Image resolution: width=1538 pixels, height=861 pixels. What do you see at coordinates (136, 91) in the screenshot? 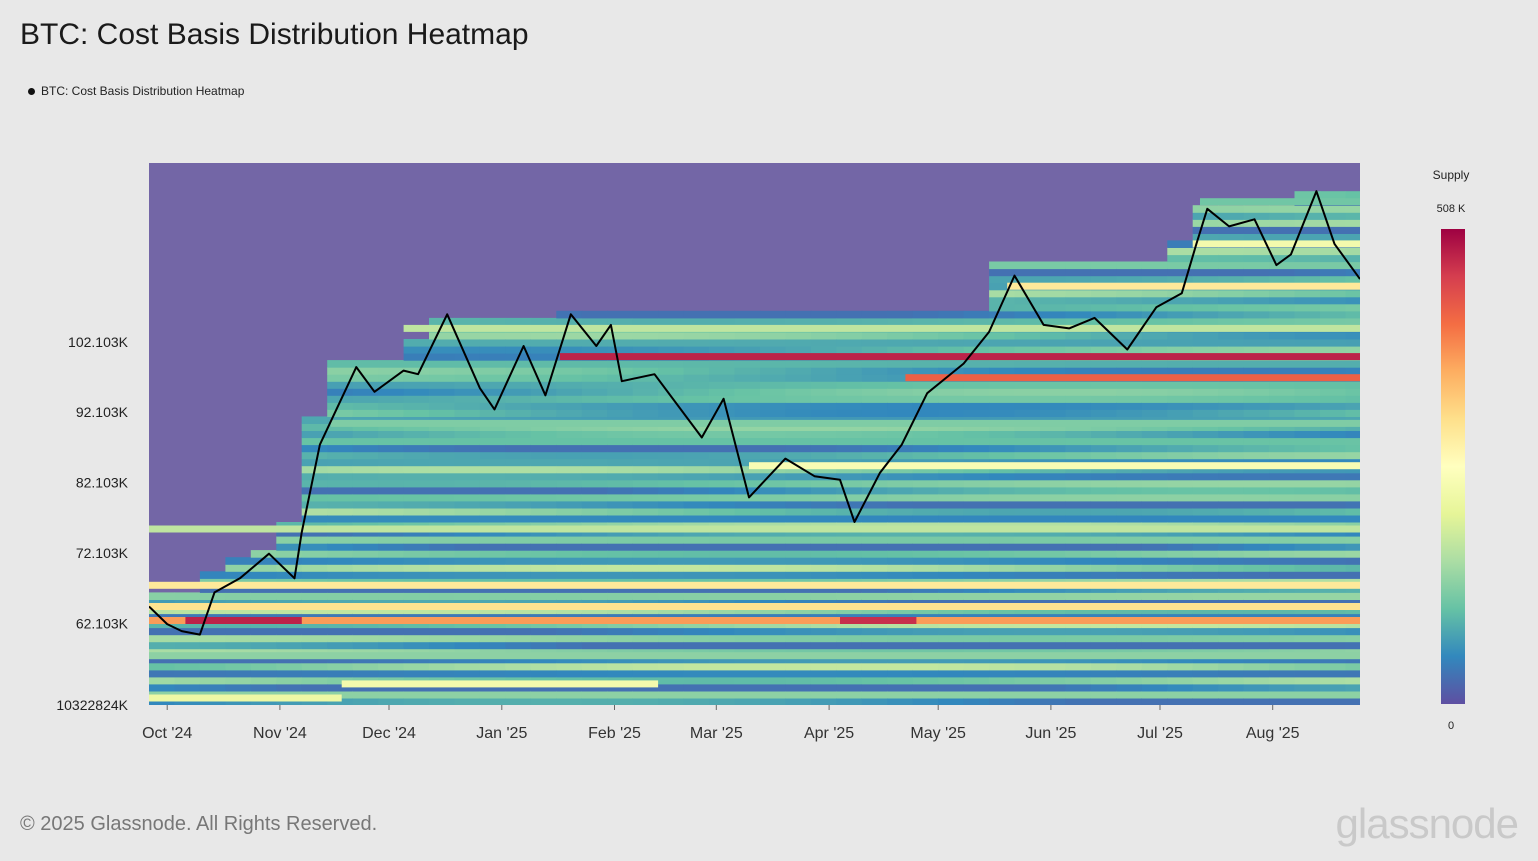
I see `legend: BTC: Cost Basis Distribution Heatmap` at bounding box center [136, 91].